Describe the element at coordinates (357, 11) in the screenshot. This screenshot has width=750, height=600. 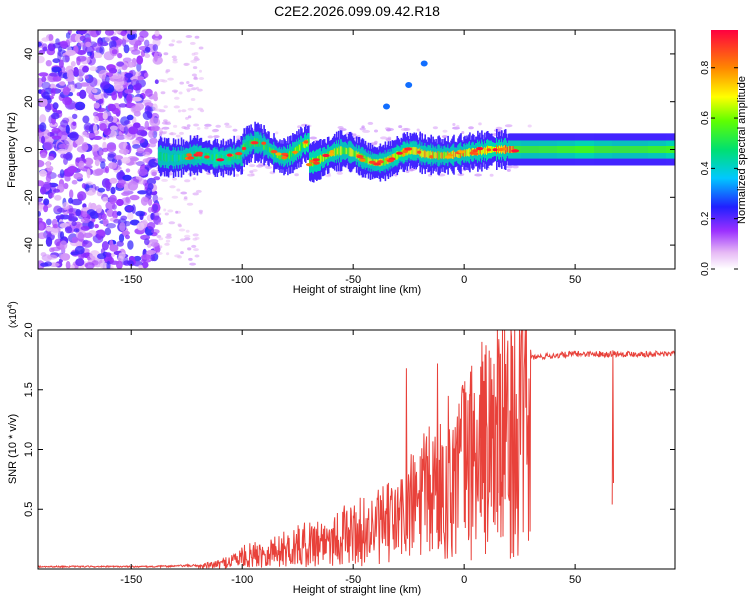
I see `figure-title: C2E2.2026.099.09.42.R18` at that location.